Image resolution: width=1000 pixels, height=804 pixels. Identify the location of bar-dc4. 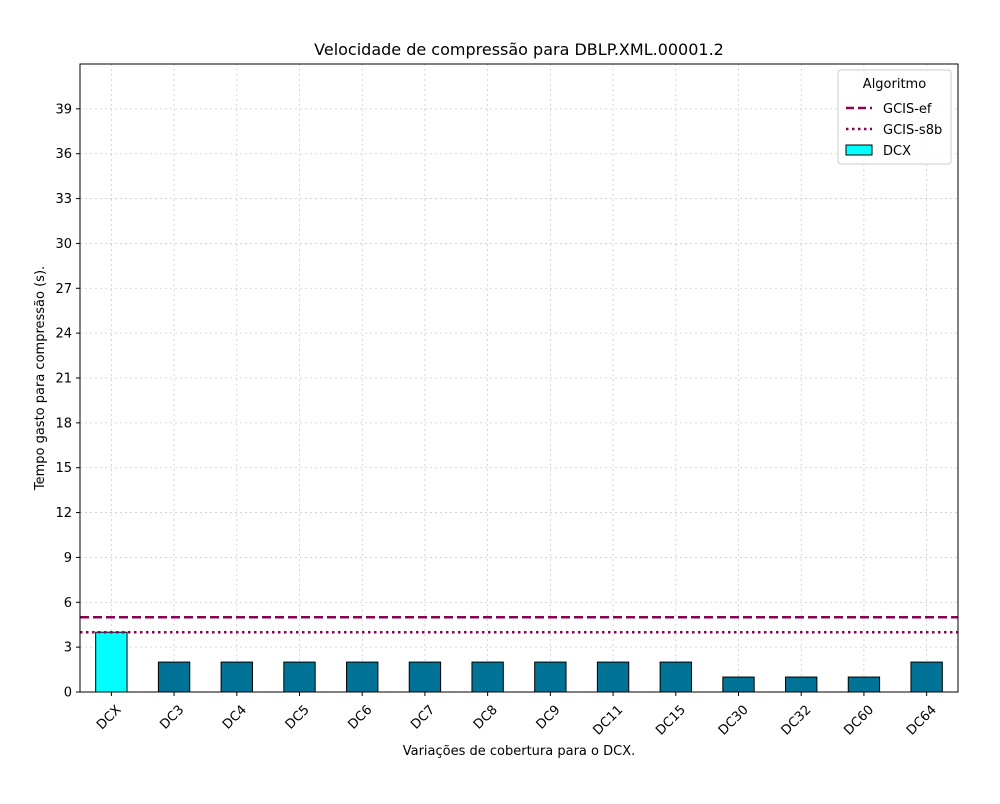
(236, 677).